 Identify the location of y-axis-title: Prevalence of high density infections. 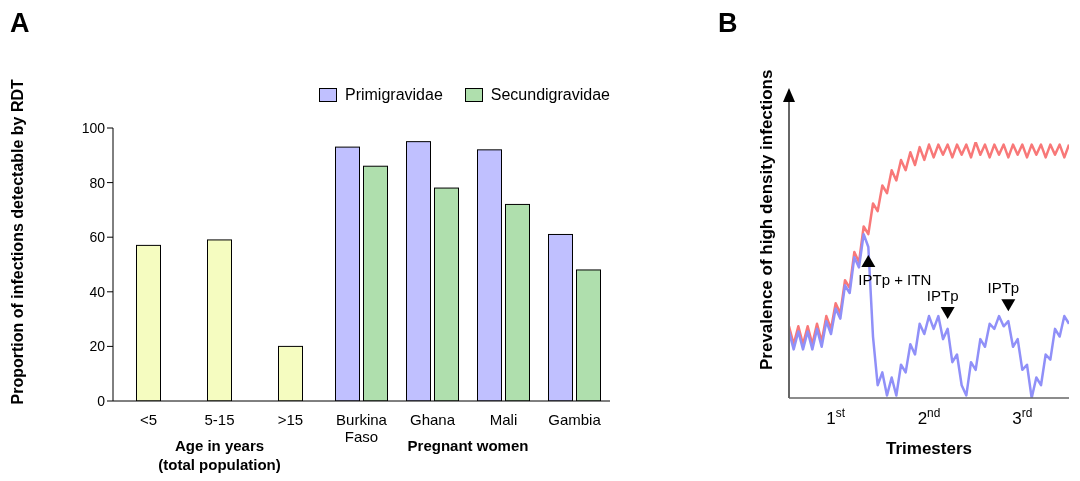
(767, 219).